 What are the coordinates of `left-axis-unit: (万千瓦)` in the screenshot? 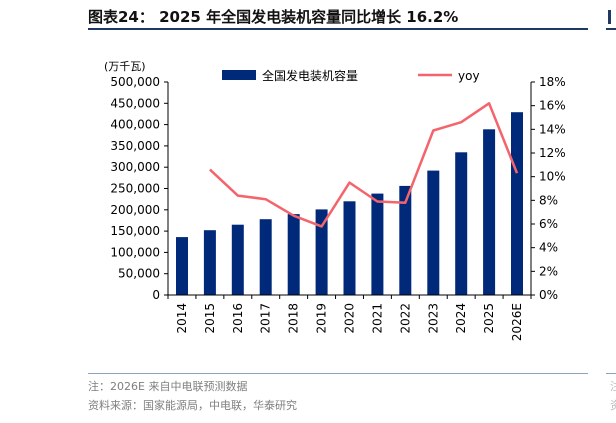 It's located at (125, 66).